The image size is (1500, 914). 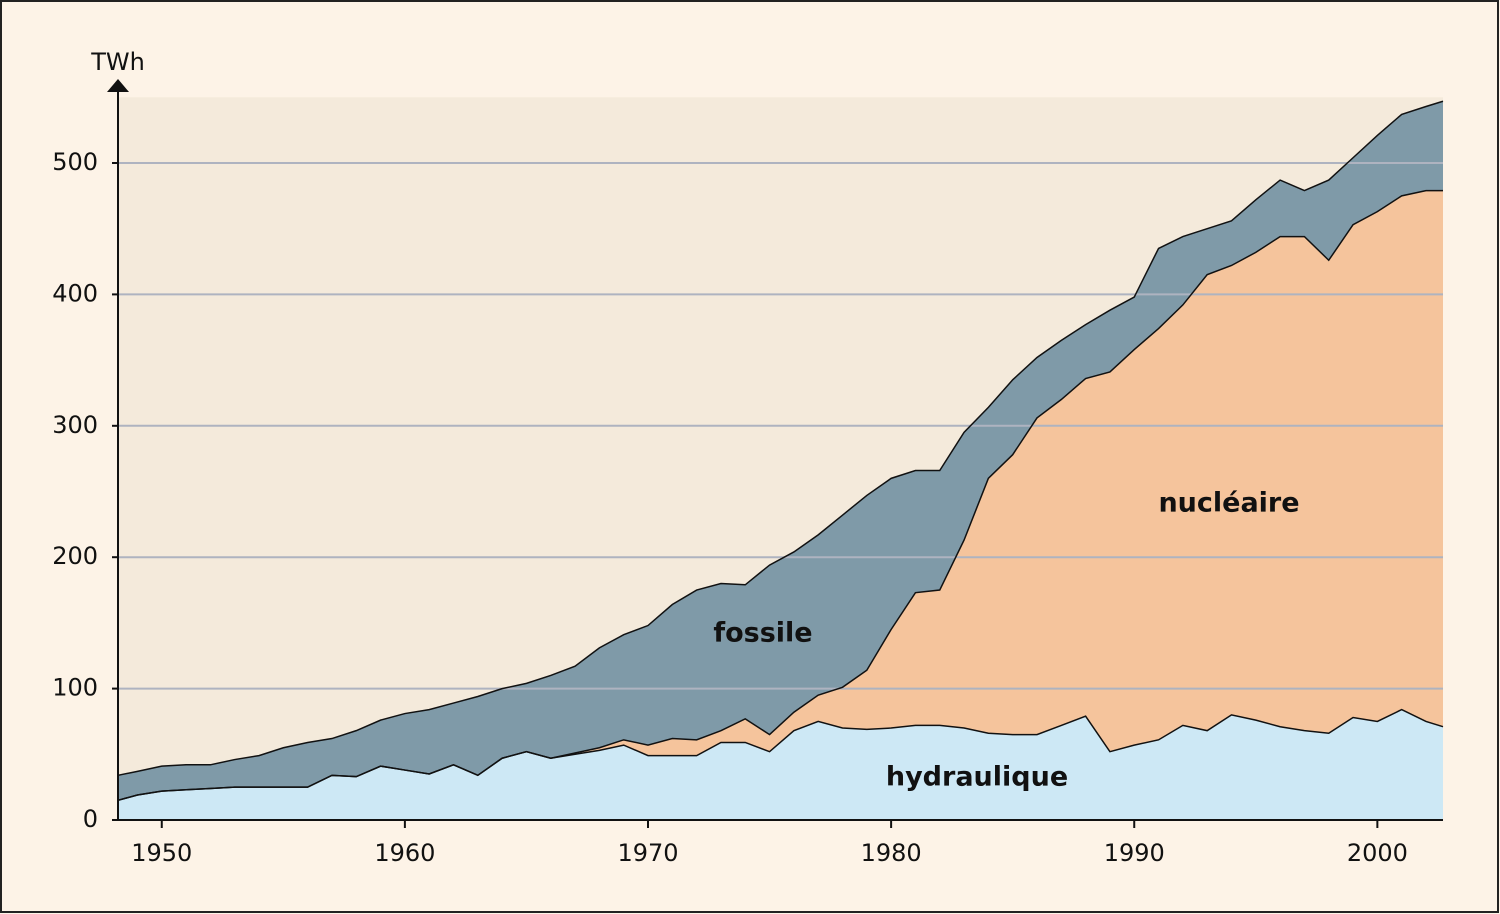 I want to click on series-label: nucléaire, so click(x=1228, y=503).